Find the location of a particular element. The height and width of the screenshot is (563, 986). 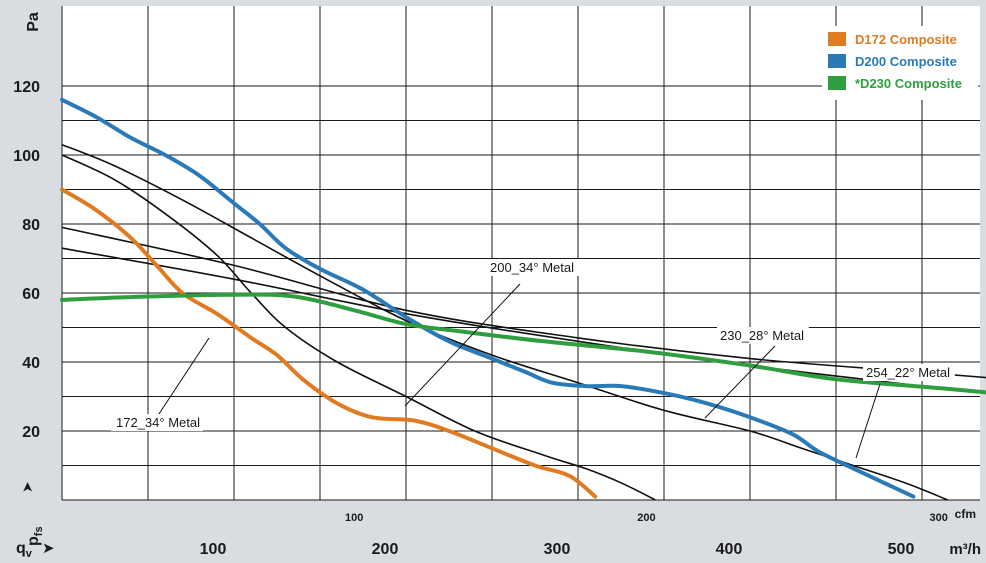

legend-background is located at coordinates (900, 63).